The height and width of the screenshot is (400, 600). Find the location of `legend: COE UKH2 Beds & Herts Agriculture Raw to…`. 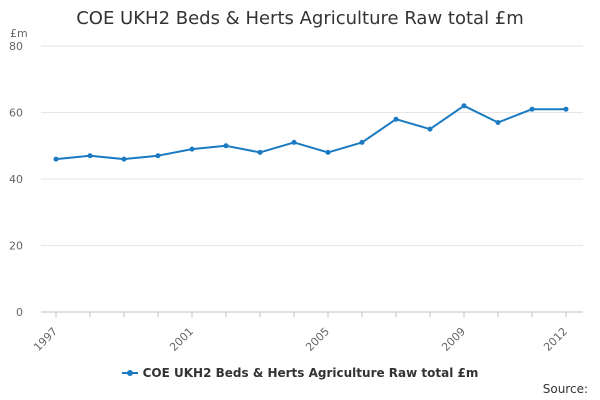

legend: COE UKH2 Beds & Herts Agriculture Raw to… is located at coordinates (300, 373).